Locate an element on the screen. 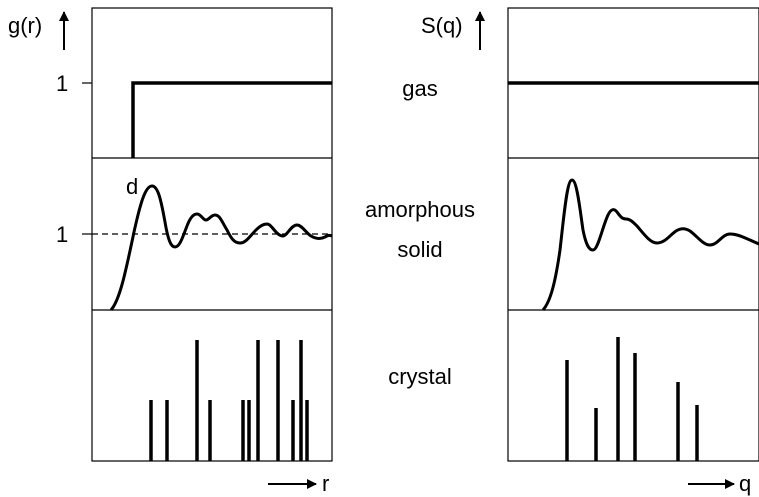  amorphous-tick-label: 1 is located at coordinates (62, 234).